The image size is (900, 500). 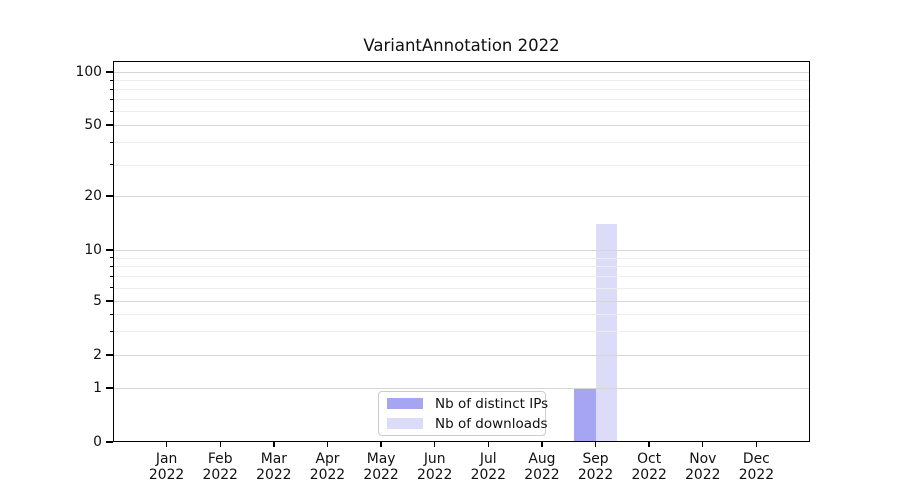 What do you see at coordinates (463, 413) in the screenshot?
I see `legend: Nb of distinct IPs Nb of downloads` at bounding box center [463, 413].